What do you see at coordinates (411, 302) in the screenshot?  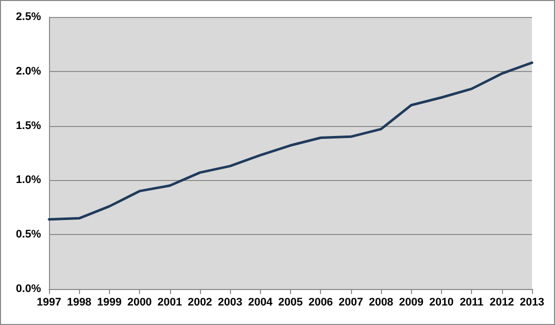 I see `x-tick-label: 2009` at bounding box center [411, 302].